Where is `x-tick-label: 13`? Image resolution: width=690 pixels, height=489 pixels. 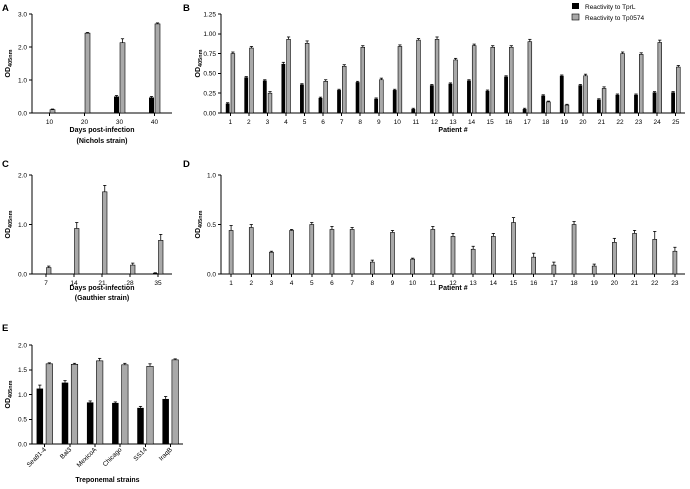
x-tick-label: 13 is located at coordinates (453, 122).